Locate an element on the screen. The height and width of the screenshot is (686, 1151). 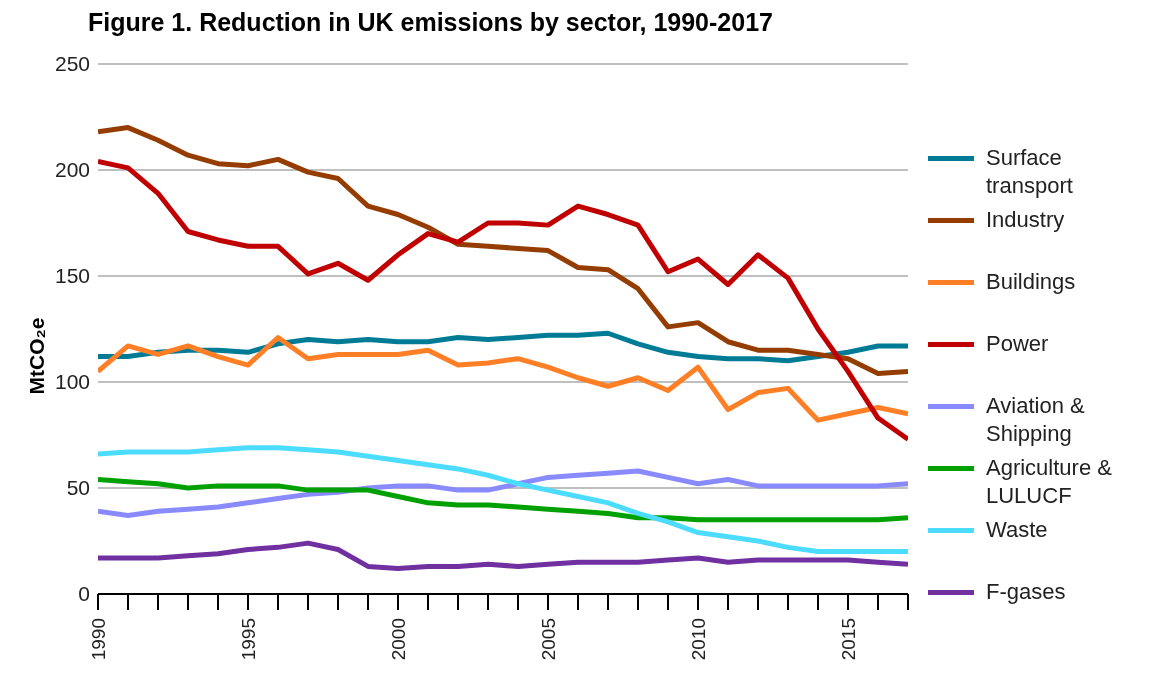
y-tick-label: 50 is located at coordinates (78, 488).